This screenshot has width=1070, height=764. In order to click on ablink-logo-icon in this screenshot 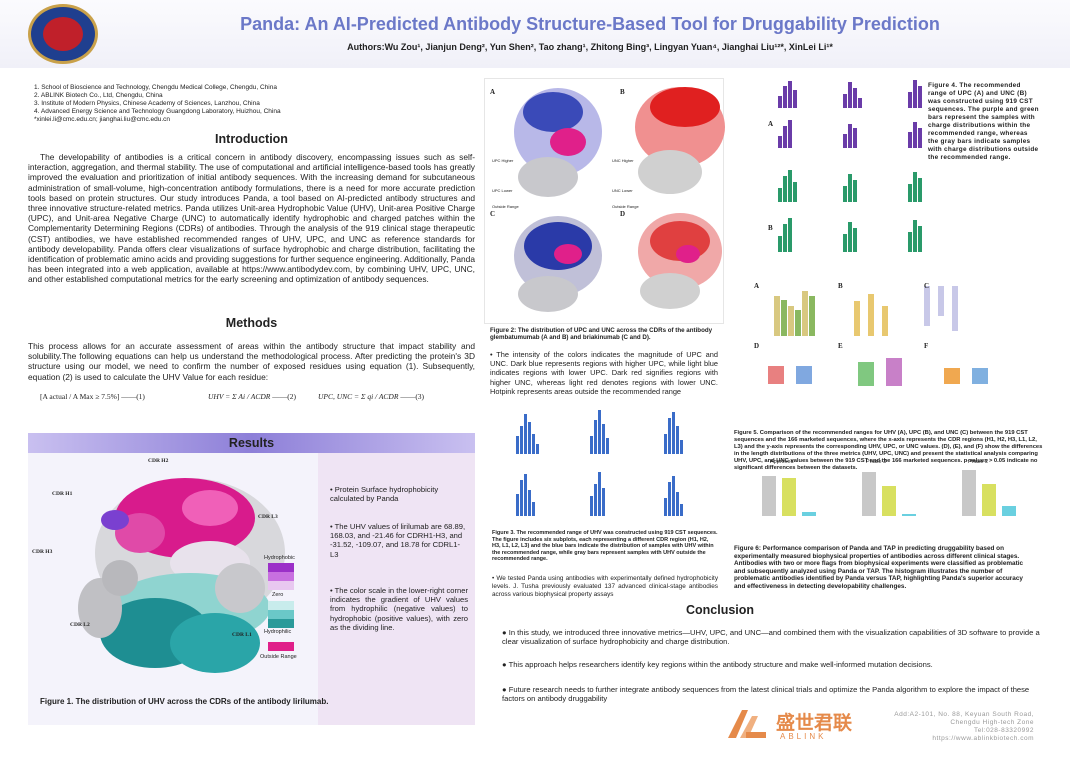, I will do `click(747, 724)`.